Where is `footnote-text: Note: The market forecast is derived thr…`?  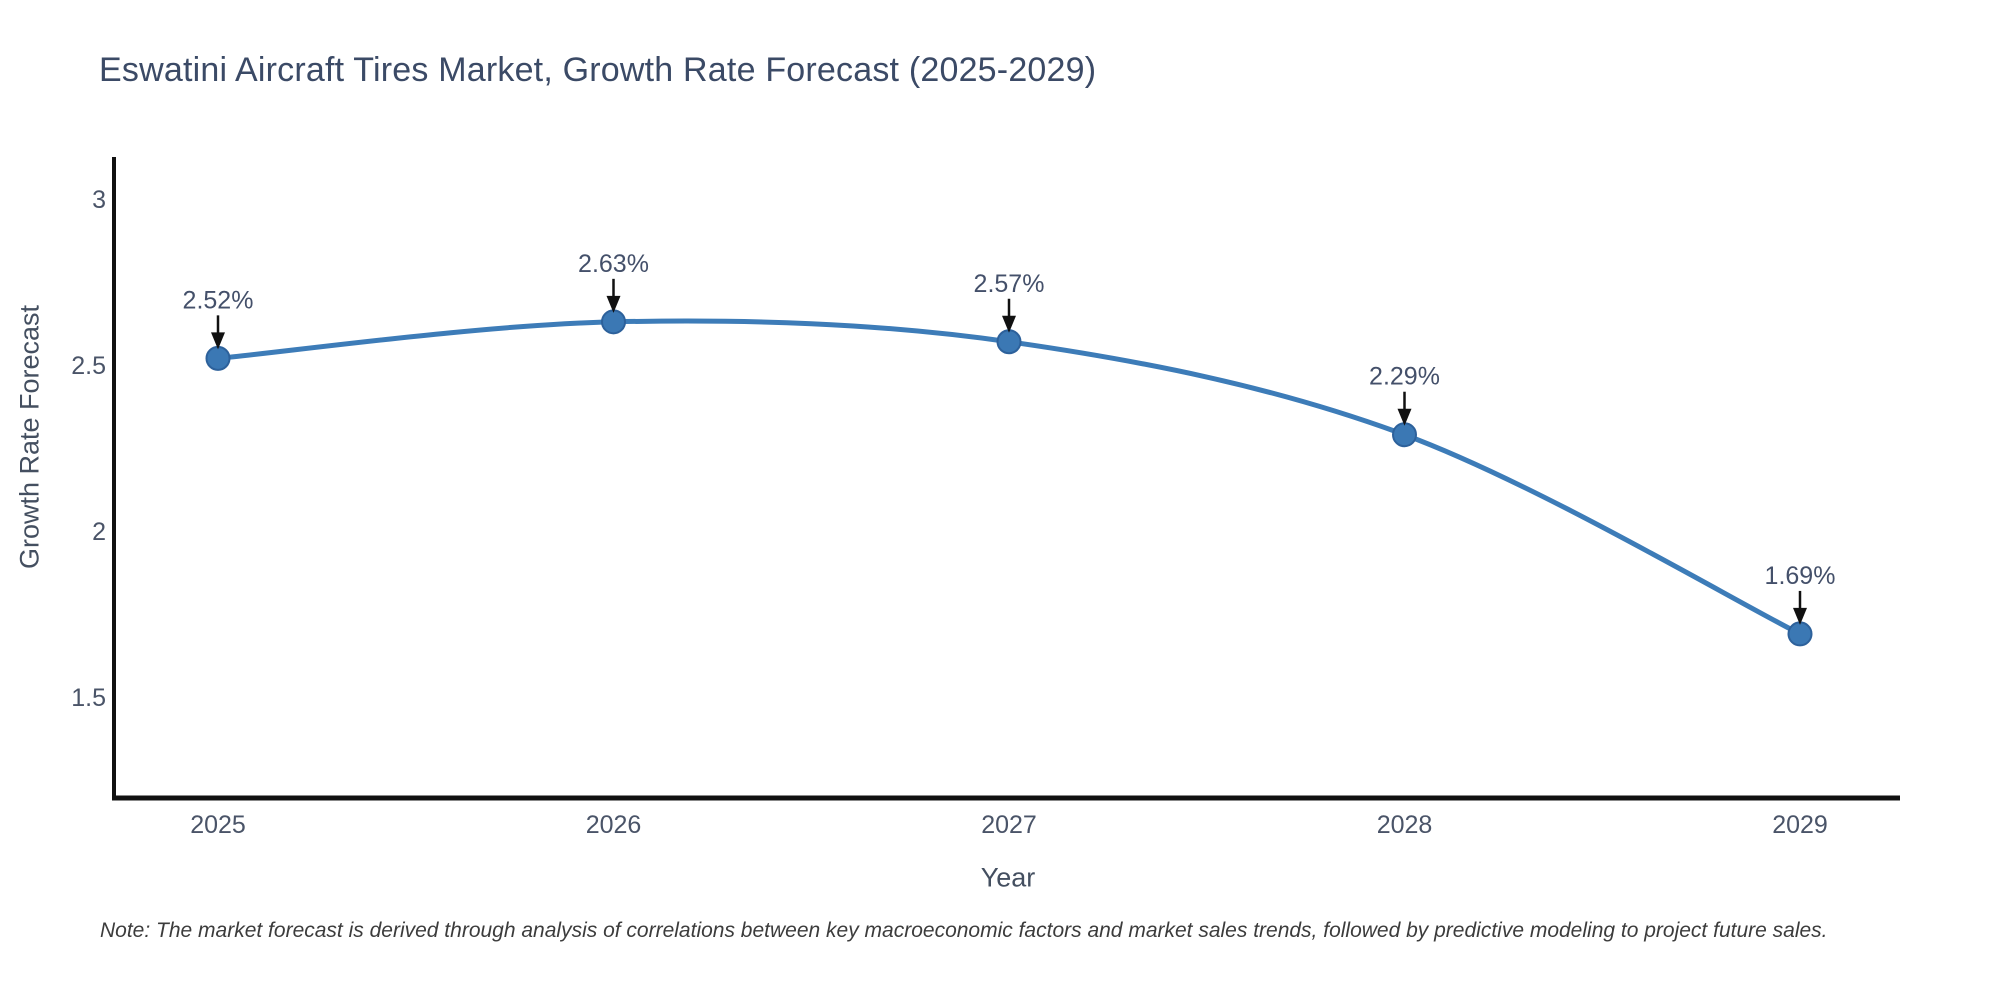
footnote-text: Note: The market forecast is derived thr… is located at coordinates (964, 930).